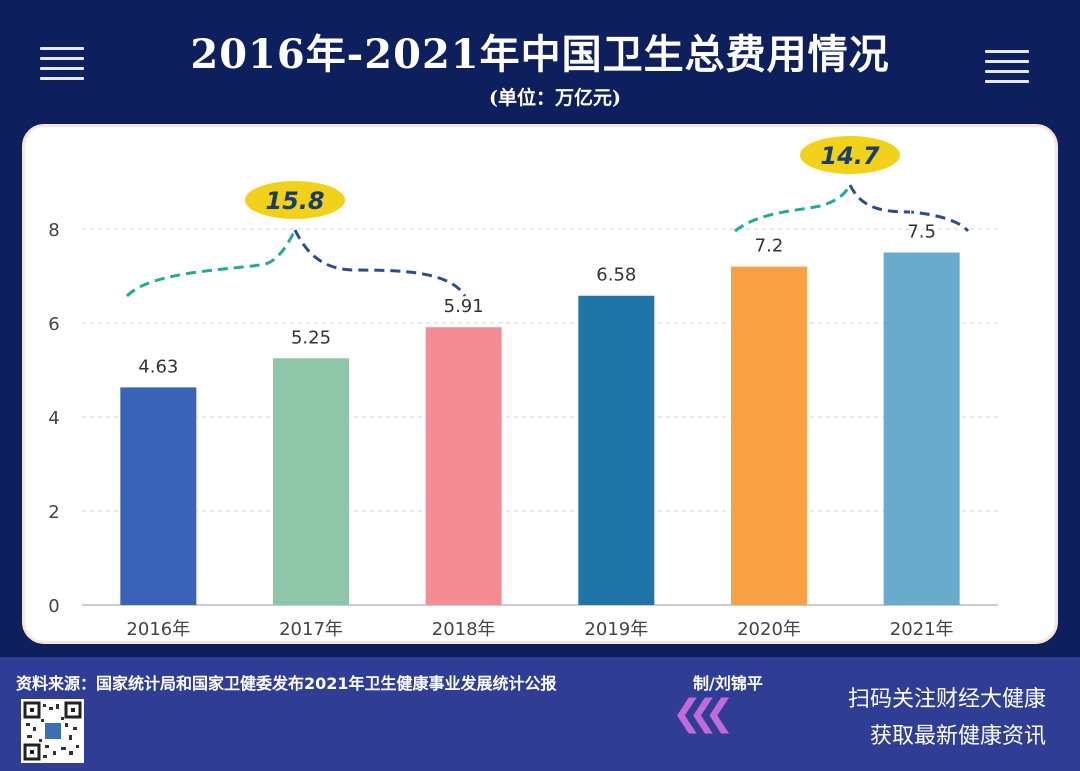  Describe the element at coordinates (62, 64) in the screenshot. I see `menu-icon-left` at that location.